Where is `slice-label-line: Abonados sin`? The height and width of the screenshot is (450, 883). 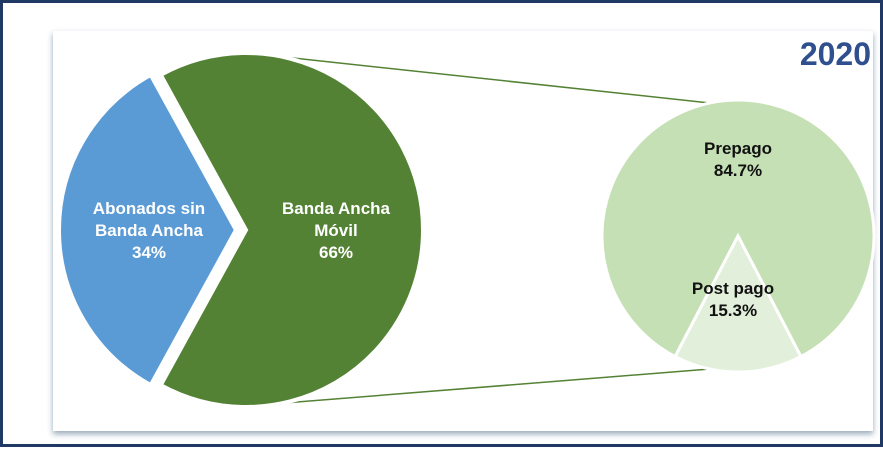
slice-label-line: Abonados sin is located at coordinates (149, 208).